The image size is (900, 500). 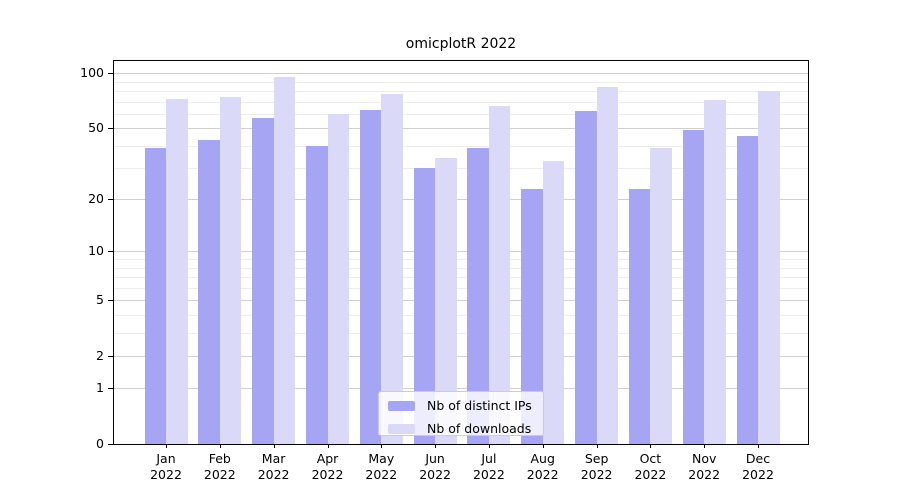 What do you see at coordinates (542, 474) in the screenshot?
I see `x-tick-label-year-aug: 2022` at bounding box center [542, 474].